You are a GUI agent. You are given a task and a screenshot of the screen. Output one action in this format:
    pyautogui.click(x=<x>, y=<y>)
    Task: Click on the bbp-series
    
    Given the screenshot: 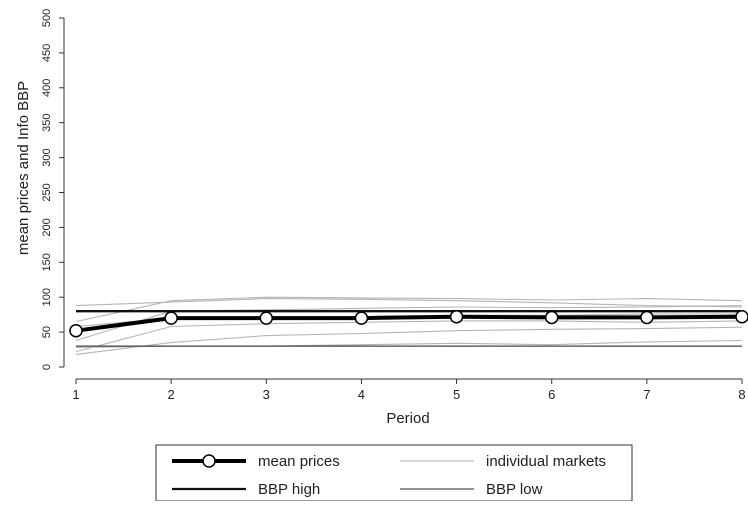 What is the action you would take?
    pyautogui.click(x=409, y=328)
    